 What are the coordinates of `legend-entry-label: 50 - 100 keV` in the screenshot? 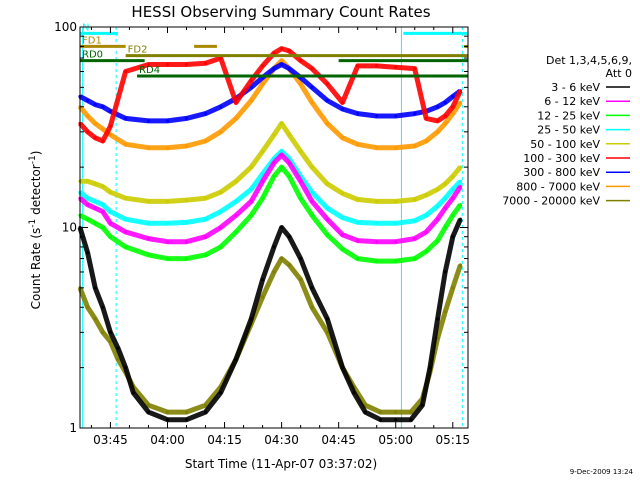 It's located at (565, 144).